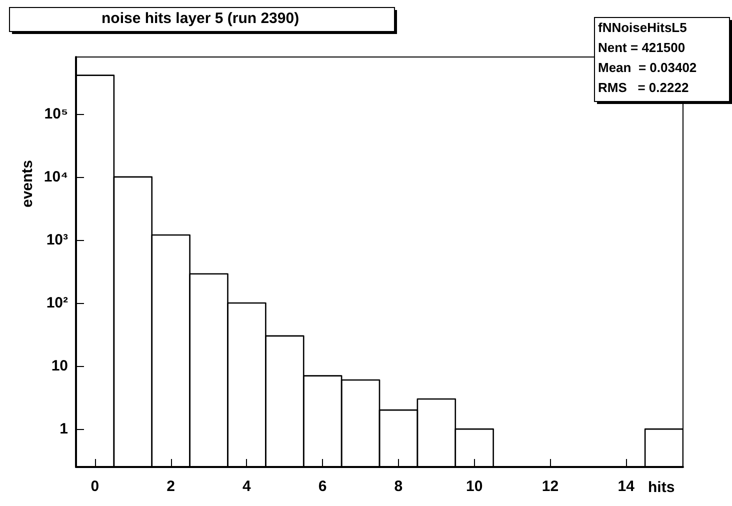 Image resolution: width=732 pixels, height=506 pixels. What do you see at coordinates (57, 239) in the screenshot?
I see `y-tick-label: 10³` at bounding box center [57, 239].